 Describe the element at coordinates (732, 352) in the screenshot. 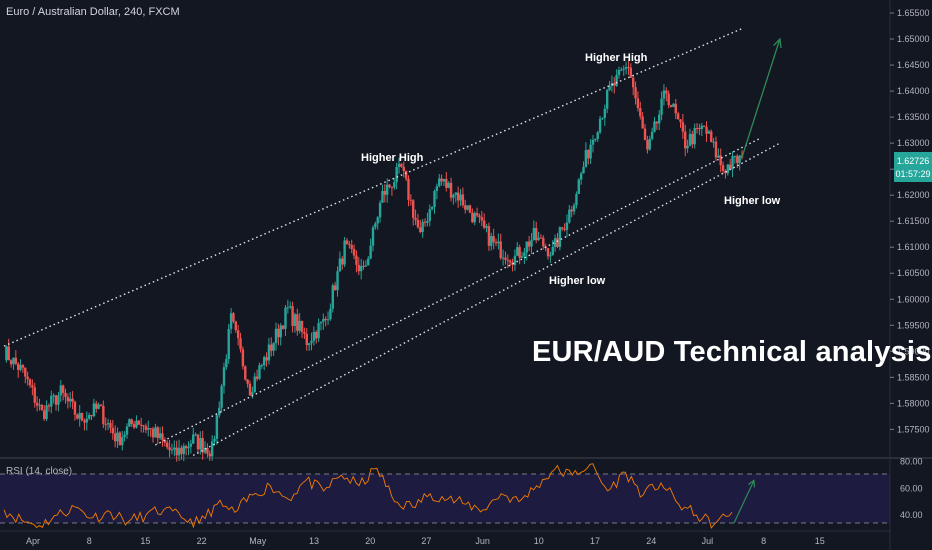

I see `headline: EUR/AUD Technical analysis` at that location.